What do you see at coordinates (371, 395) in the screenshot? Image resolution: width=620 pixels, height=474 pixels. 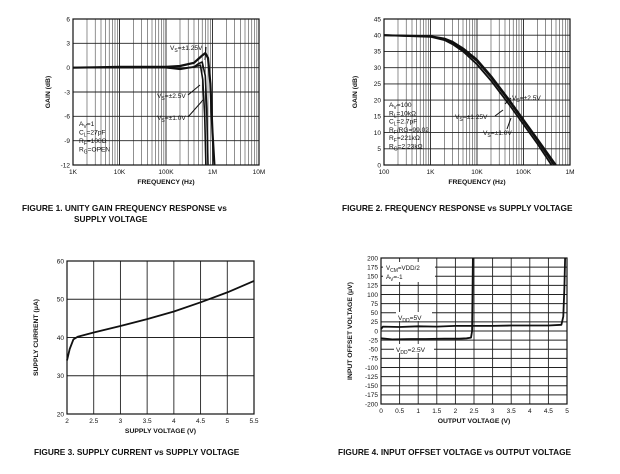 I see `fig4-y-tick-label: -175` at bounding box center [371, 395].